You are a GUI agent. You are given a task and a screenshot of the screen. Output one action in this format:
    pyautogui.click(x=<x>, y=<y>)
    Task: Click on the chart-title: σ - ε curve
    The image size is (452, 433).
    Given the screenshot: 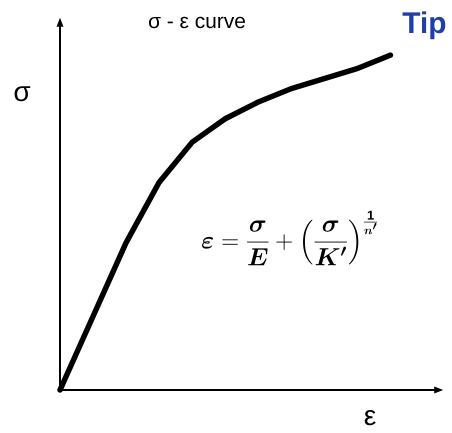 What is the action you would take?
    pyautogui.click(x=196, y=22)
    